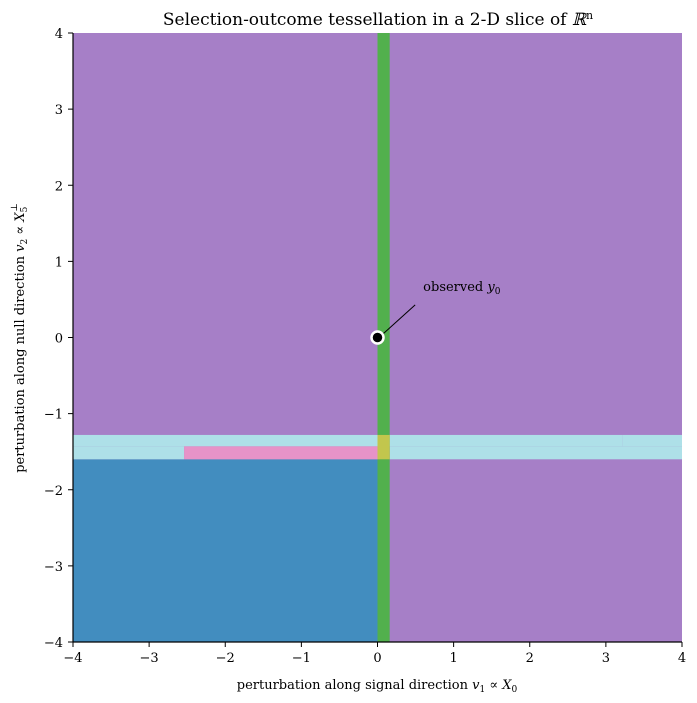 The height and width of the screenshot is (703, 697). What do you see at coordinates (59, 262) in the screenshot?
I see `y-tick-label: 1` at bounding box center [59, 262].